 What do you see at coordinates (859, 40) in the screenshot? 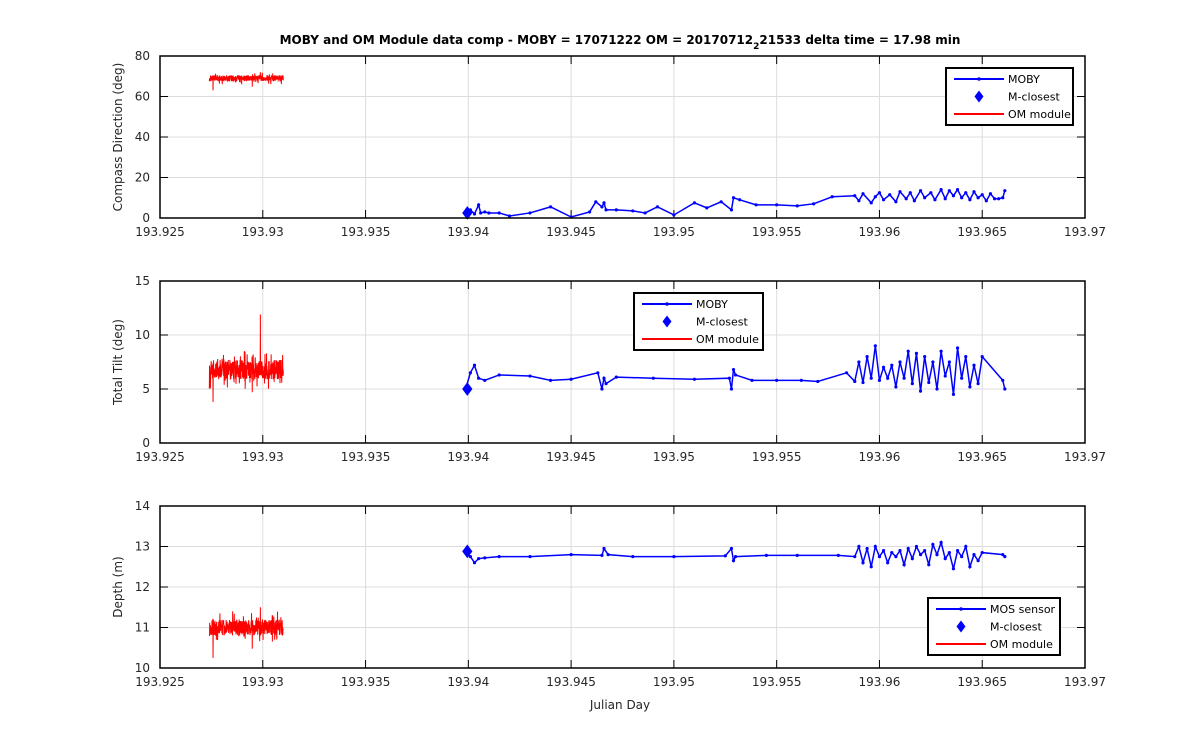
I see `title-tail: 21533 delta time = 17.98 min` at bounding box center [859, 40].